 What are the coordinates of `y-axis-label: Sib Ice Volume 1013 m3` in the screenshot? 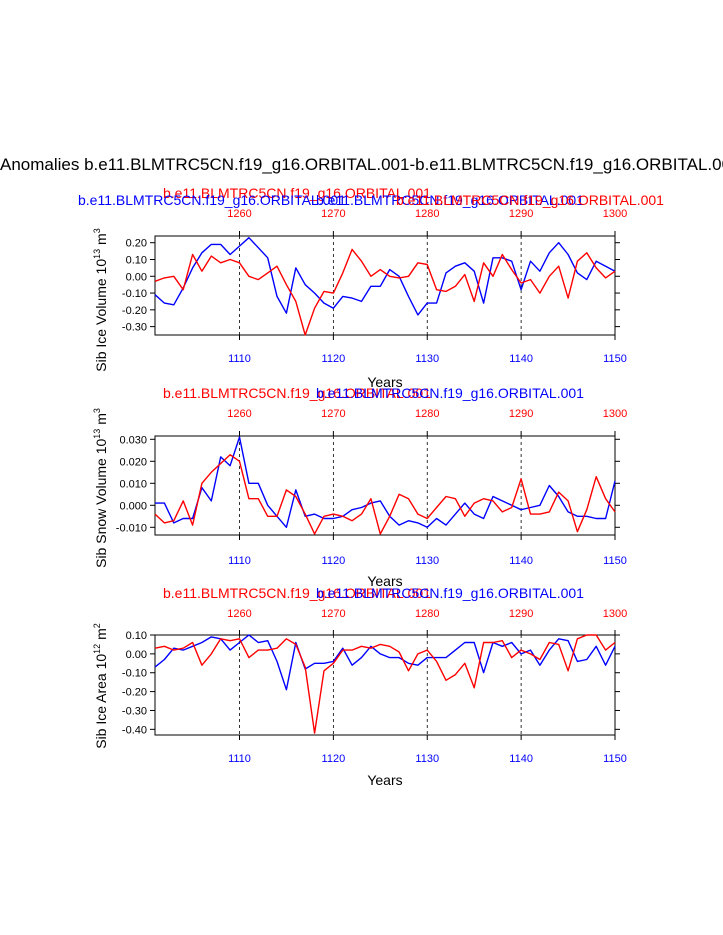 It's located at (100, 299).